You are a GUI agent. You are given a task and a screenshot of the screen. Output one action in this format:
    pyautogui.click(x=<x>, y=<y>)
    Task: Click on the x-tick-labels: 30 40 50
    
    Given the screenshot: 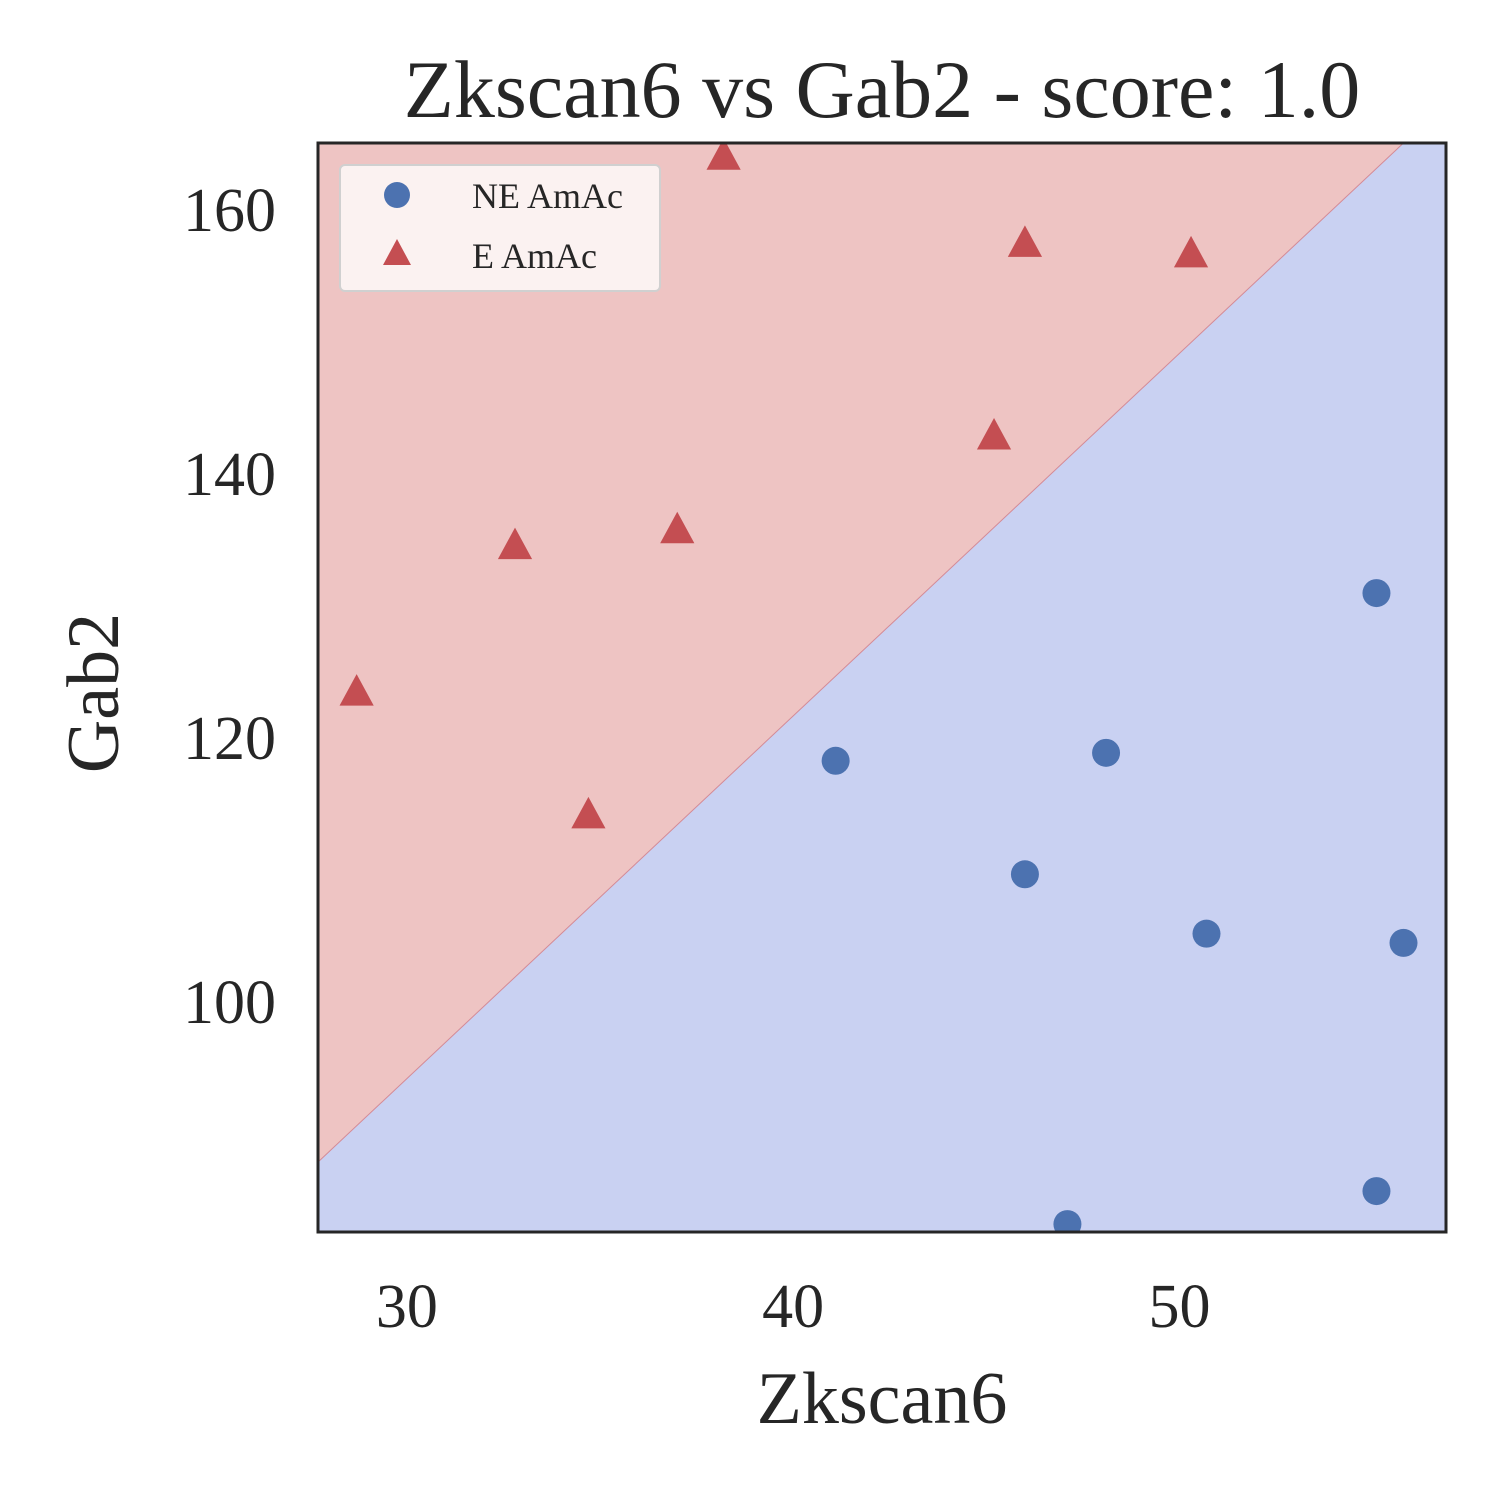 What is the action you would take?
    pyautogui.click(x=793, y=1307)
    